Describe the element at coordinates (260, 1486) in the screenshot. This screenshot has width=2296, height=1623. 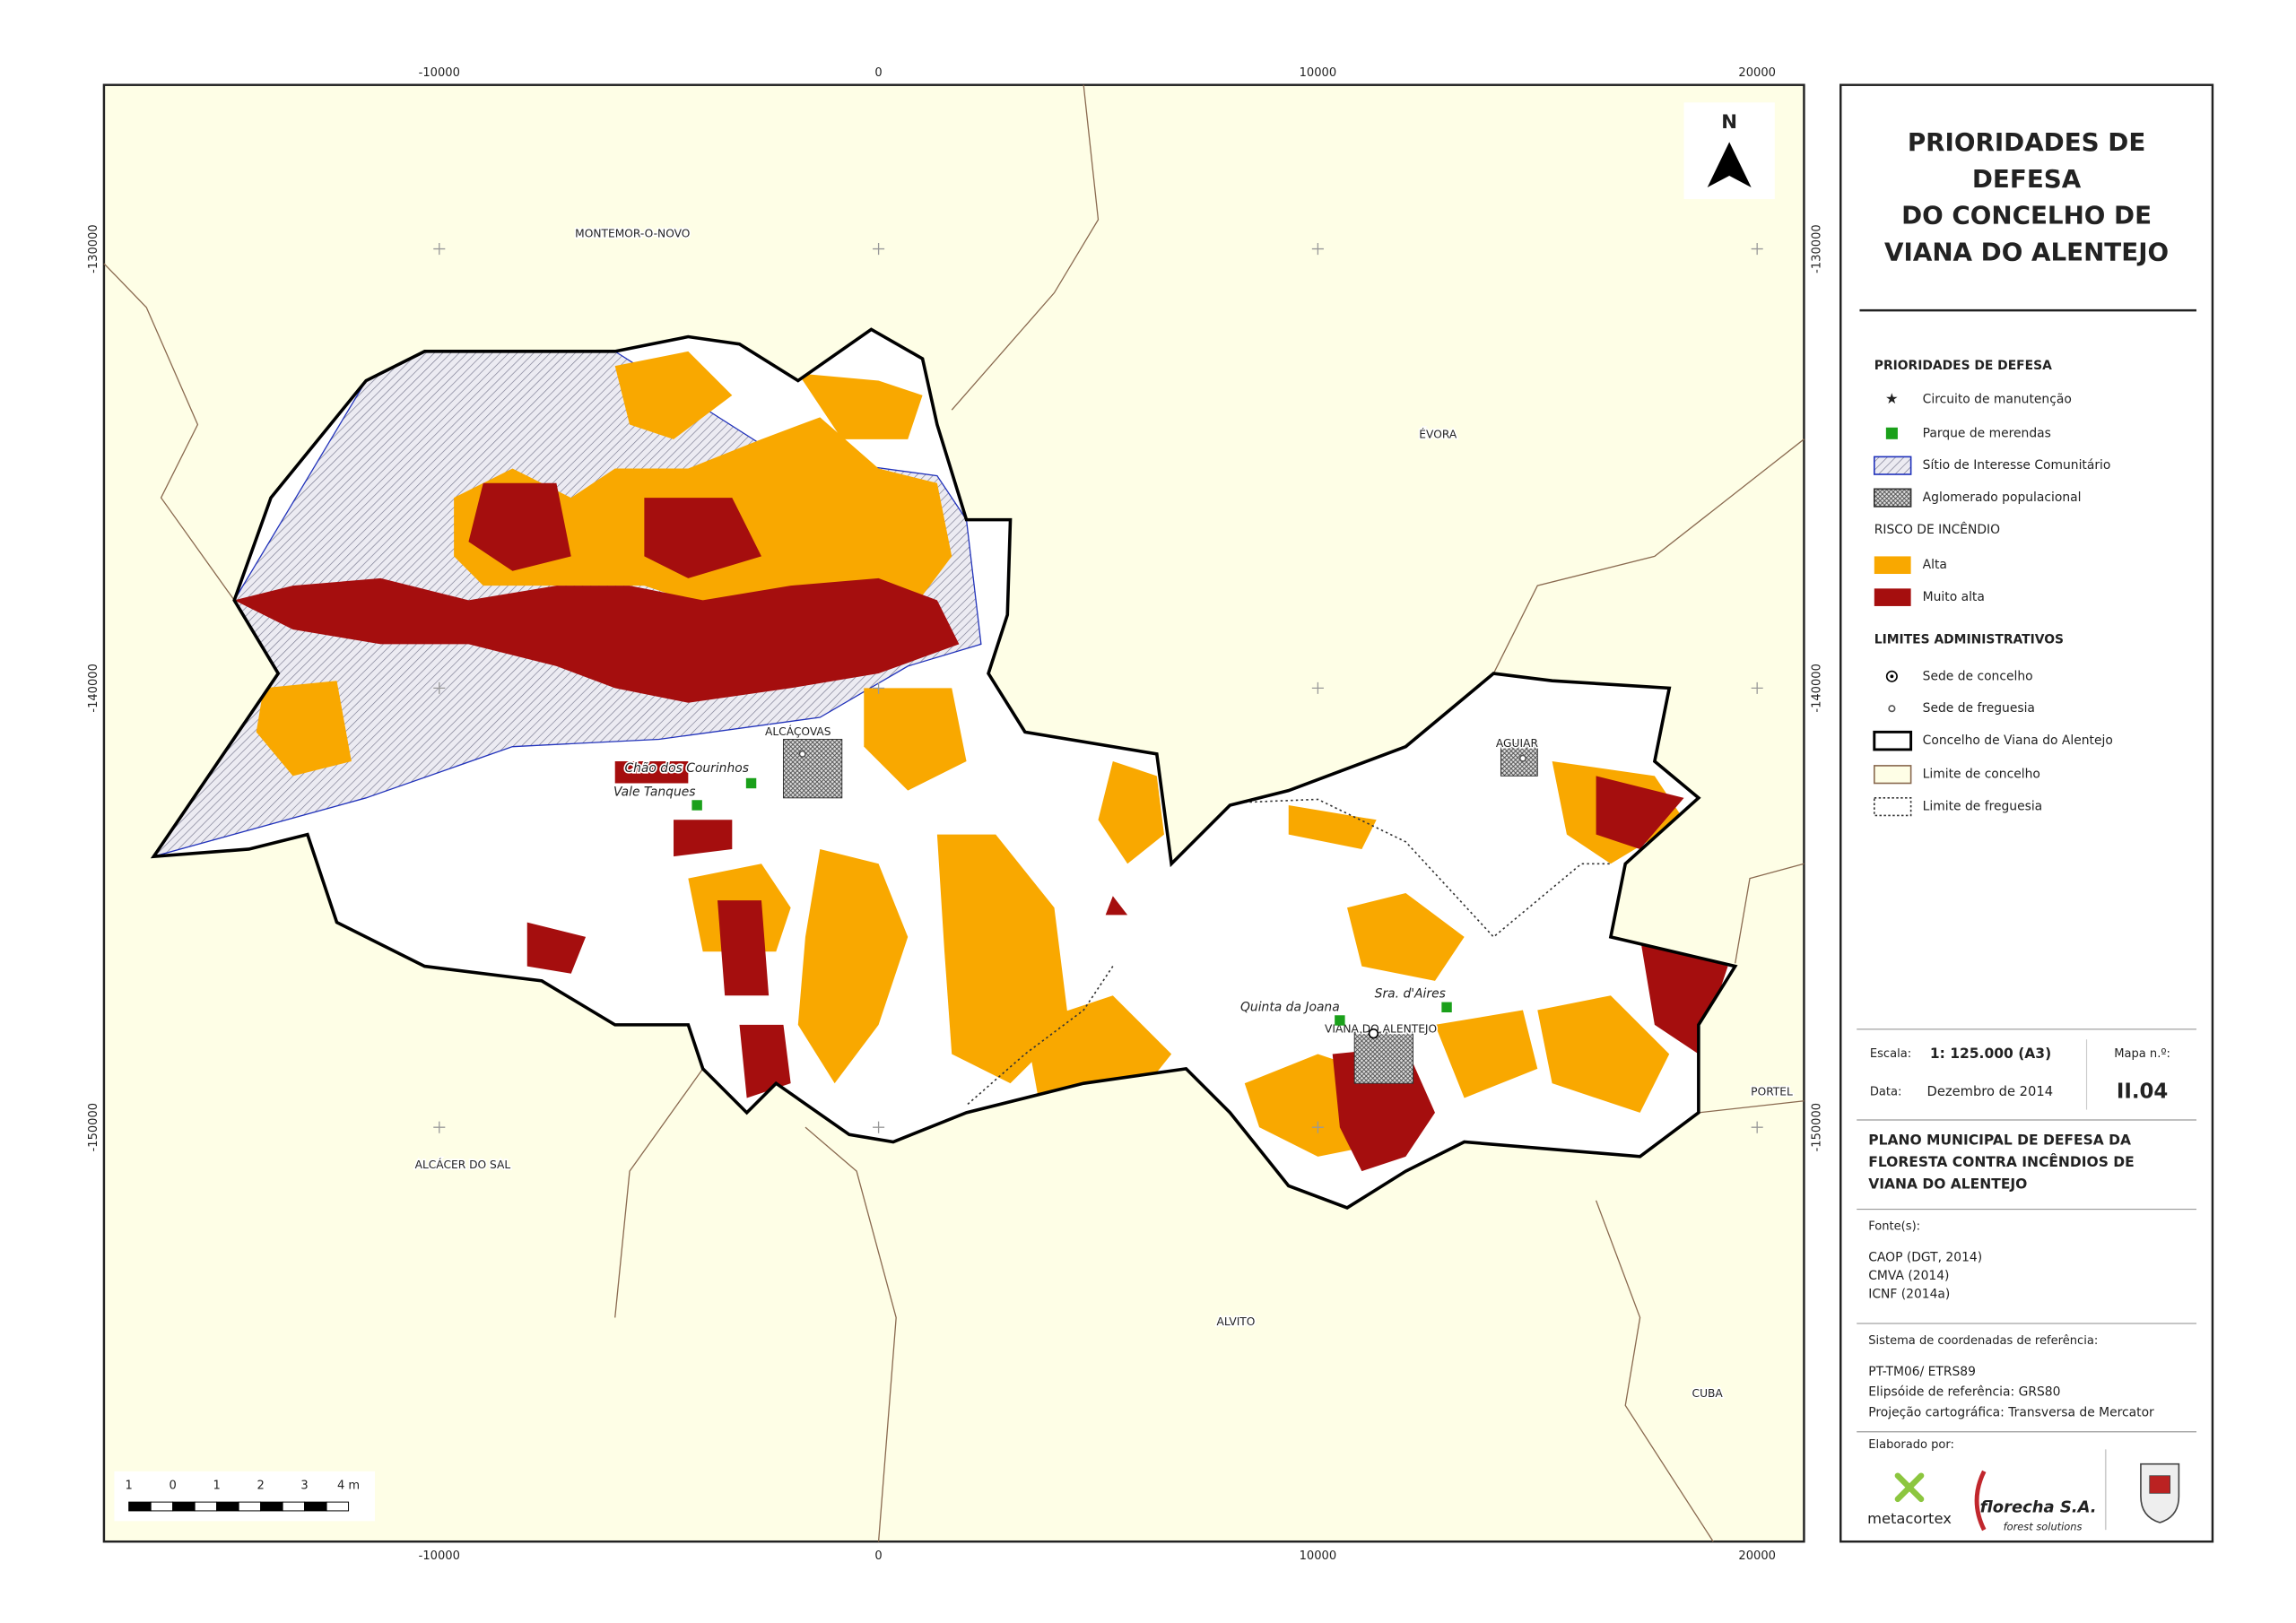
I see `scale-label: 2` at that location.